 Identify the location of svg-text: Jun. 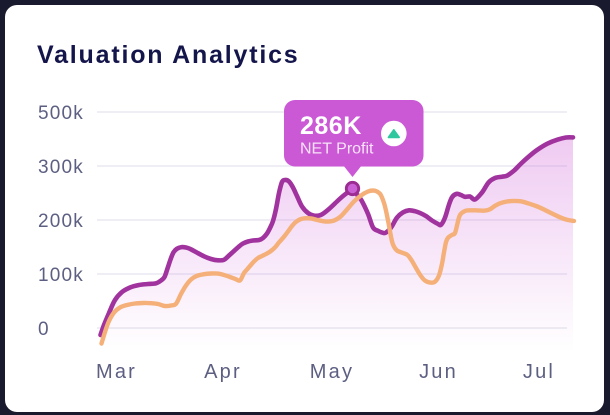
(438, 372).